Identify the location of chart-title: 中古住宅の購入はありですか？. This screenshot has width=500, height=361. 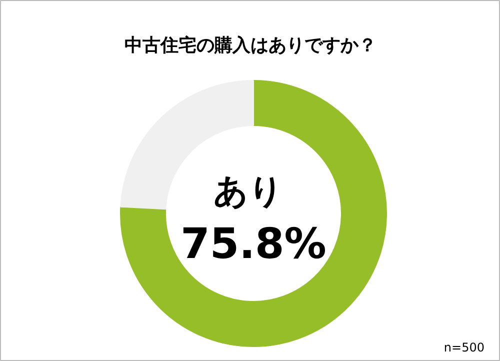
(250, 45).